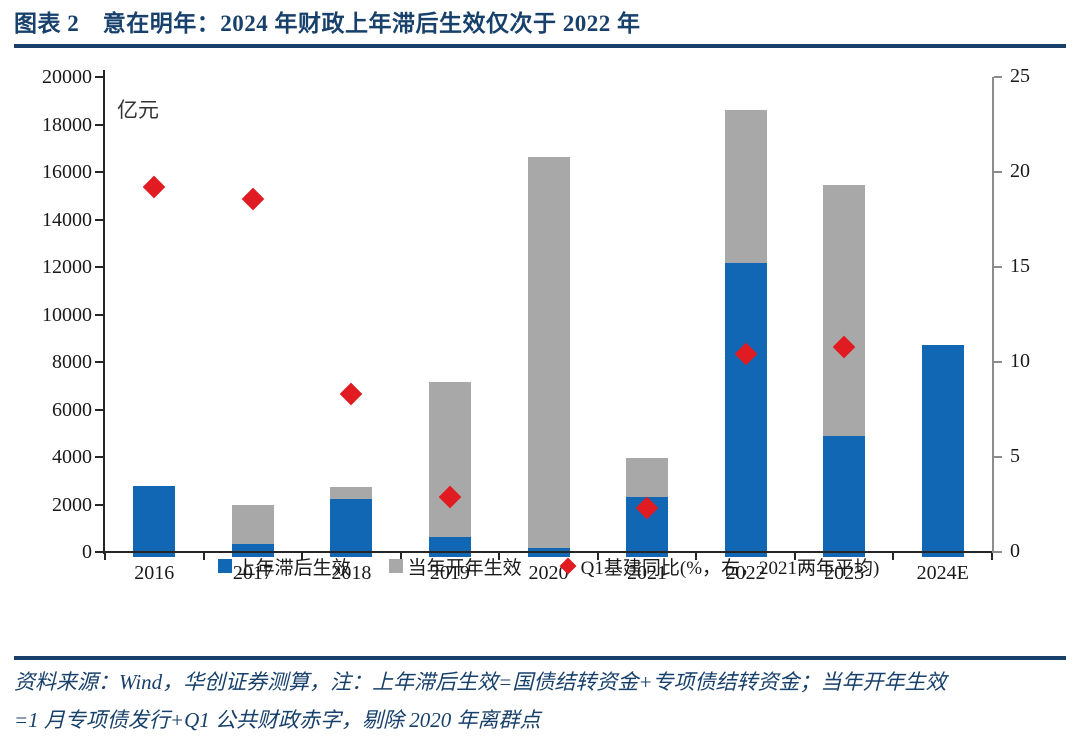 The width and height of the screenshot is (1080, 741). I want to click on right-axis-tick-label: 15, so click(1020, 266).